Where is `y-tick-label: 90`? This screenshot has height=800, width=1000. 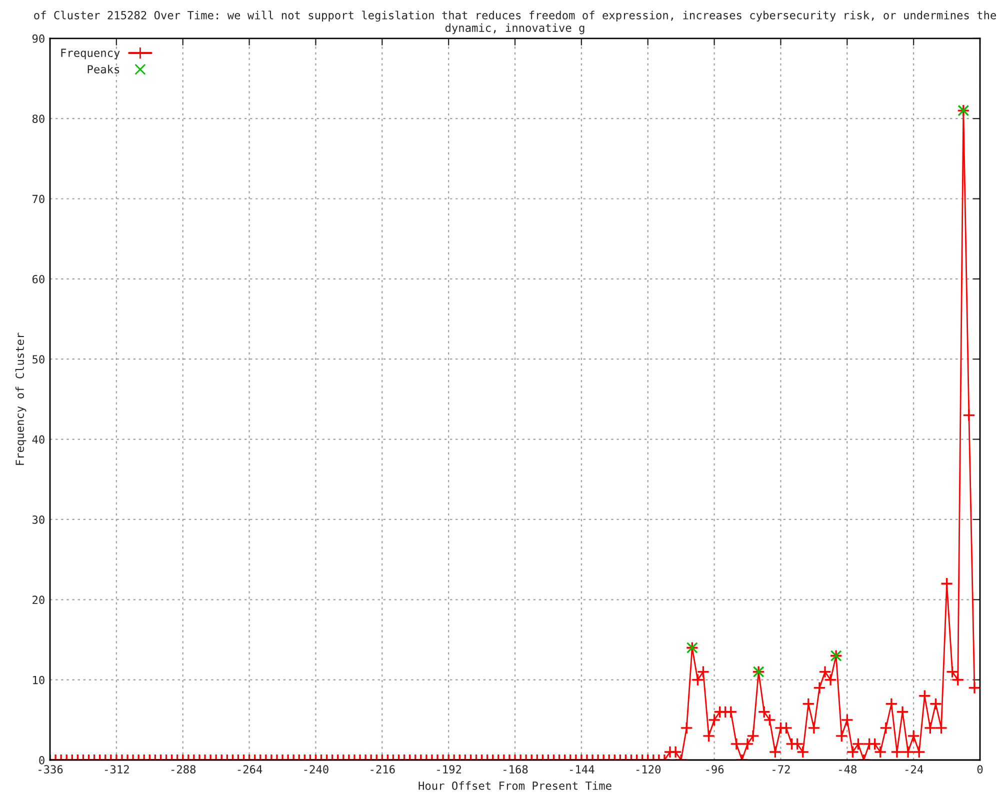 y-tick-label: 90 is located at coordinates (38, 38).